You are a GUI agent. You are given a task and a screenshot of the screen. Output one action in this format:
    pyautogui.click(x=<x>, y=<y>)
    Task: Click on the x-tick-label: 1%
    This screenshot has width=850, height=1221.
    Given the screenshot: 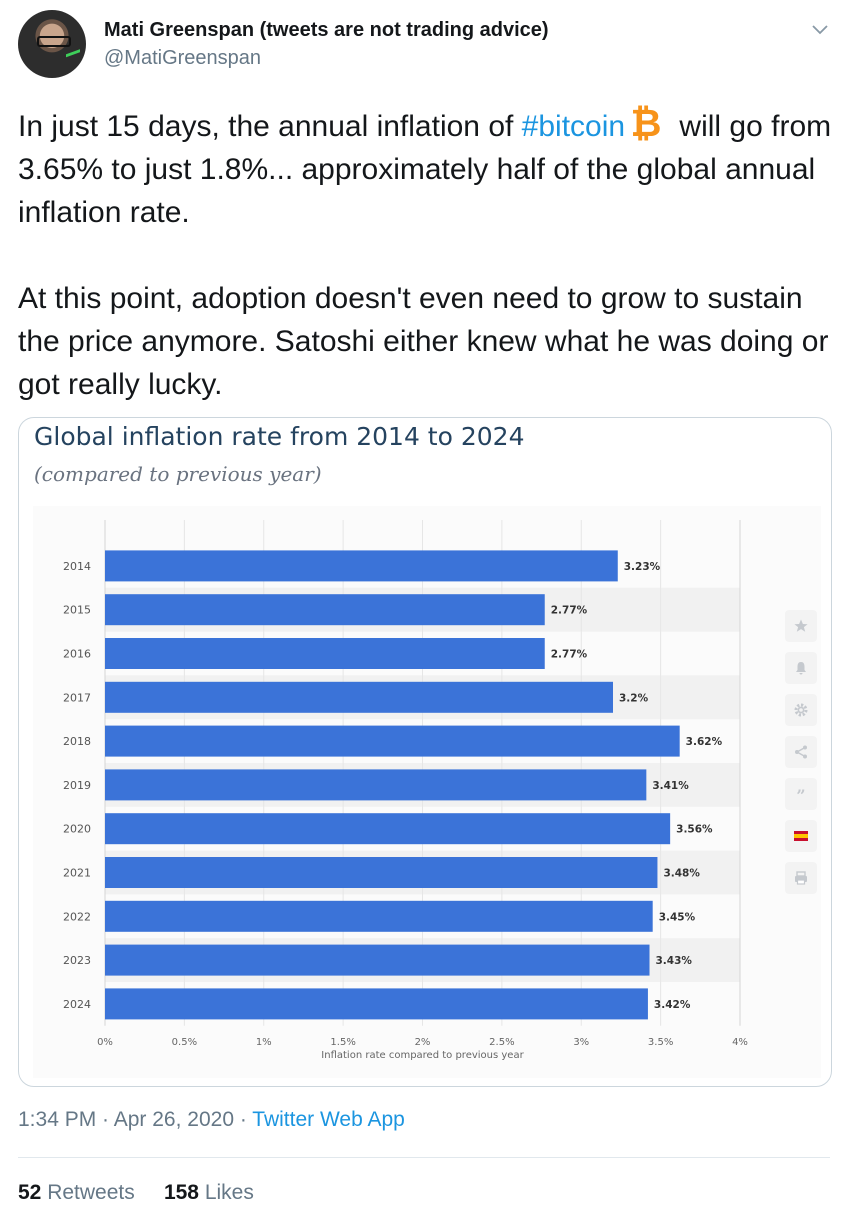 What is the action you would take?
    pyautogui.click(x=264, y=1042)
    